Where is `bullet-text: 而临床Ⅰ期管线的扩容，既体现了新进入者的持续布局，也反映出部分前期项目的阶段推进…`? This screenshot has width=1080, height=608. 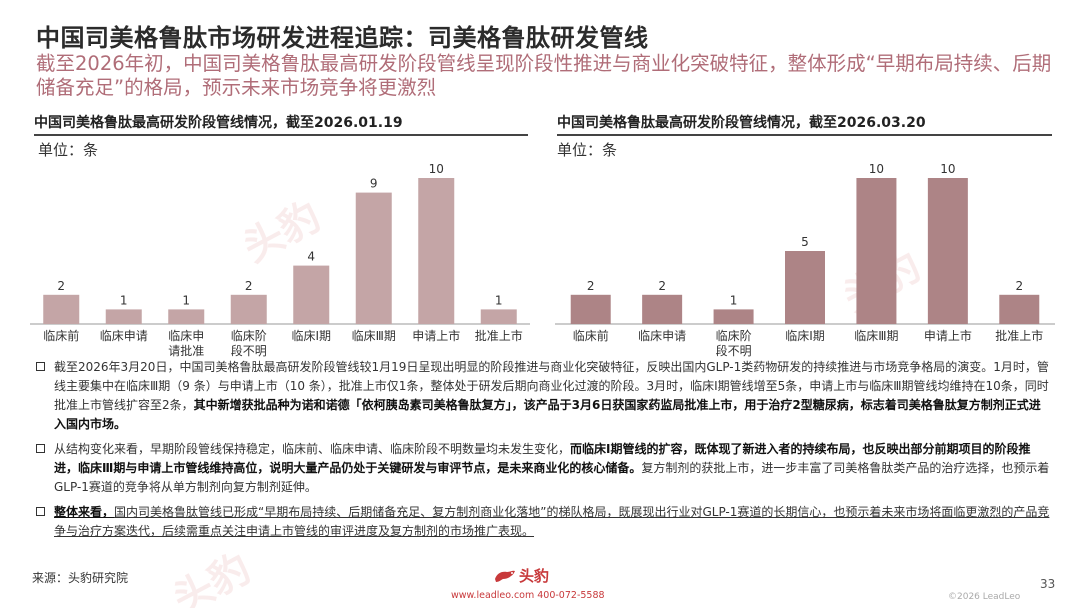 bullet-text: 而临床Ⅰ期管线的扩容，既体现了新进入者的持续布局，也反映出部分前期项目的阶段推进… is located at coordinates (542, 458).